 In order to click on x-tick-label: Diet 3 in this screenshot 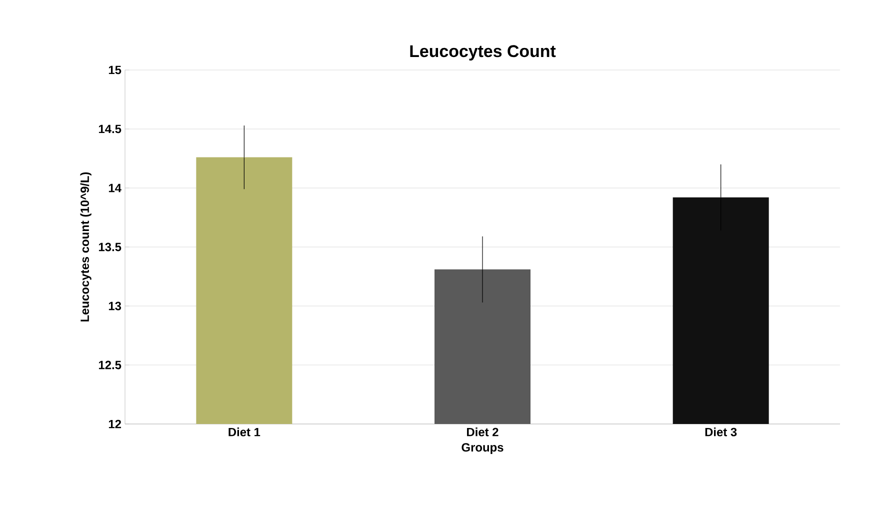, I will do `click(721, 432)`.